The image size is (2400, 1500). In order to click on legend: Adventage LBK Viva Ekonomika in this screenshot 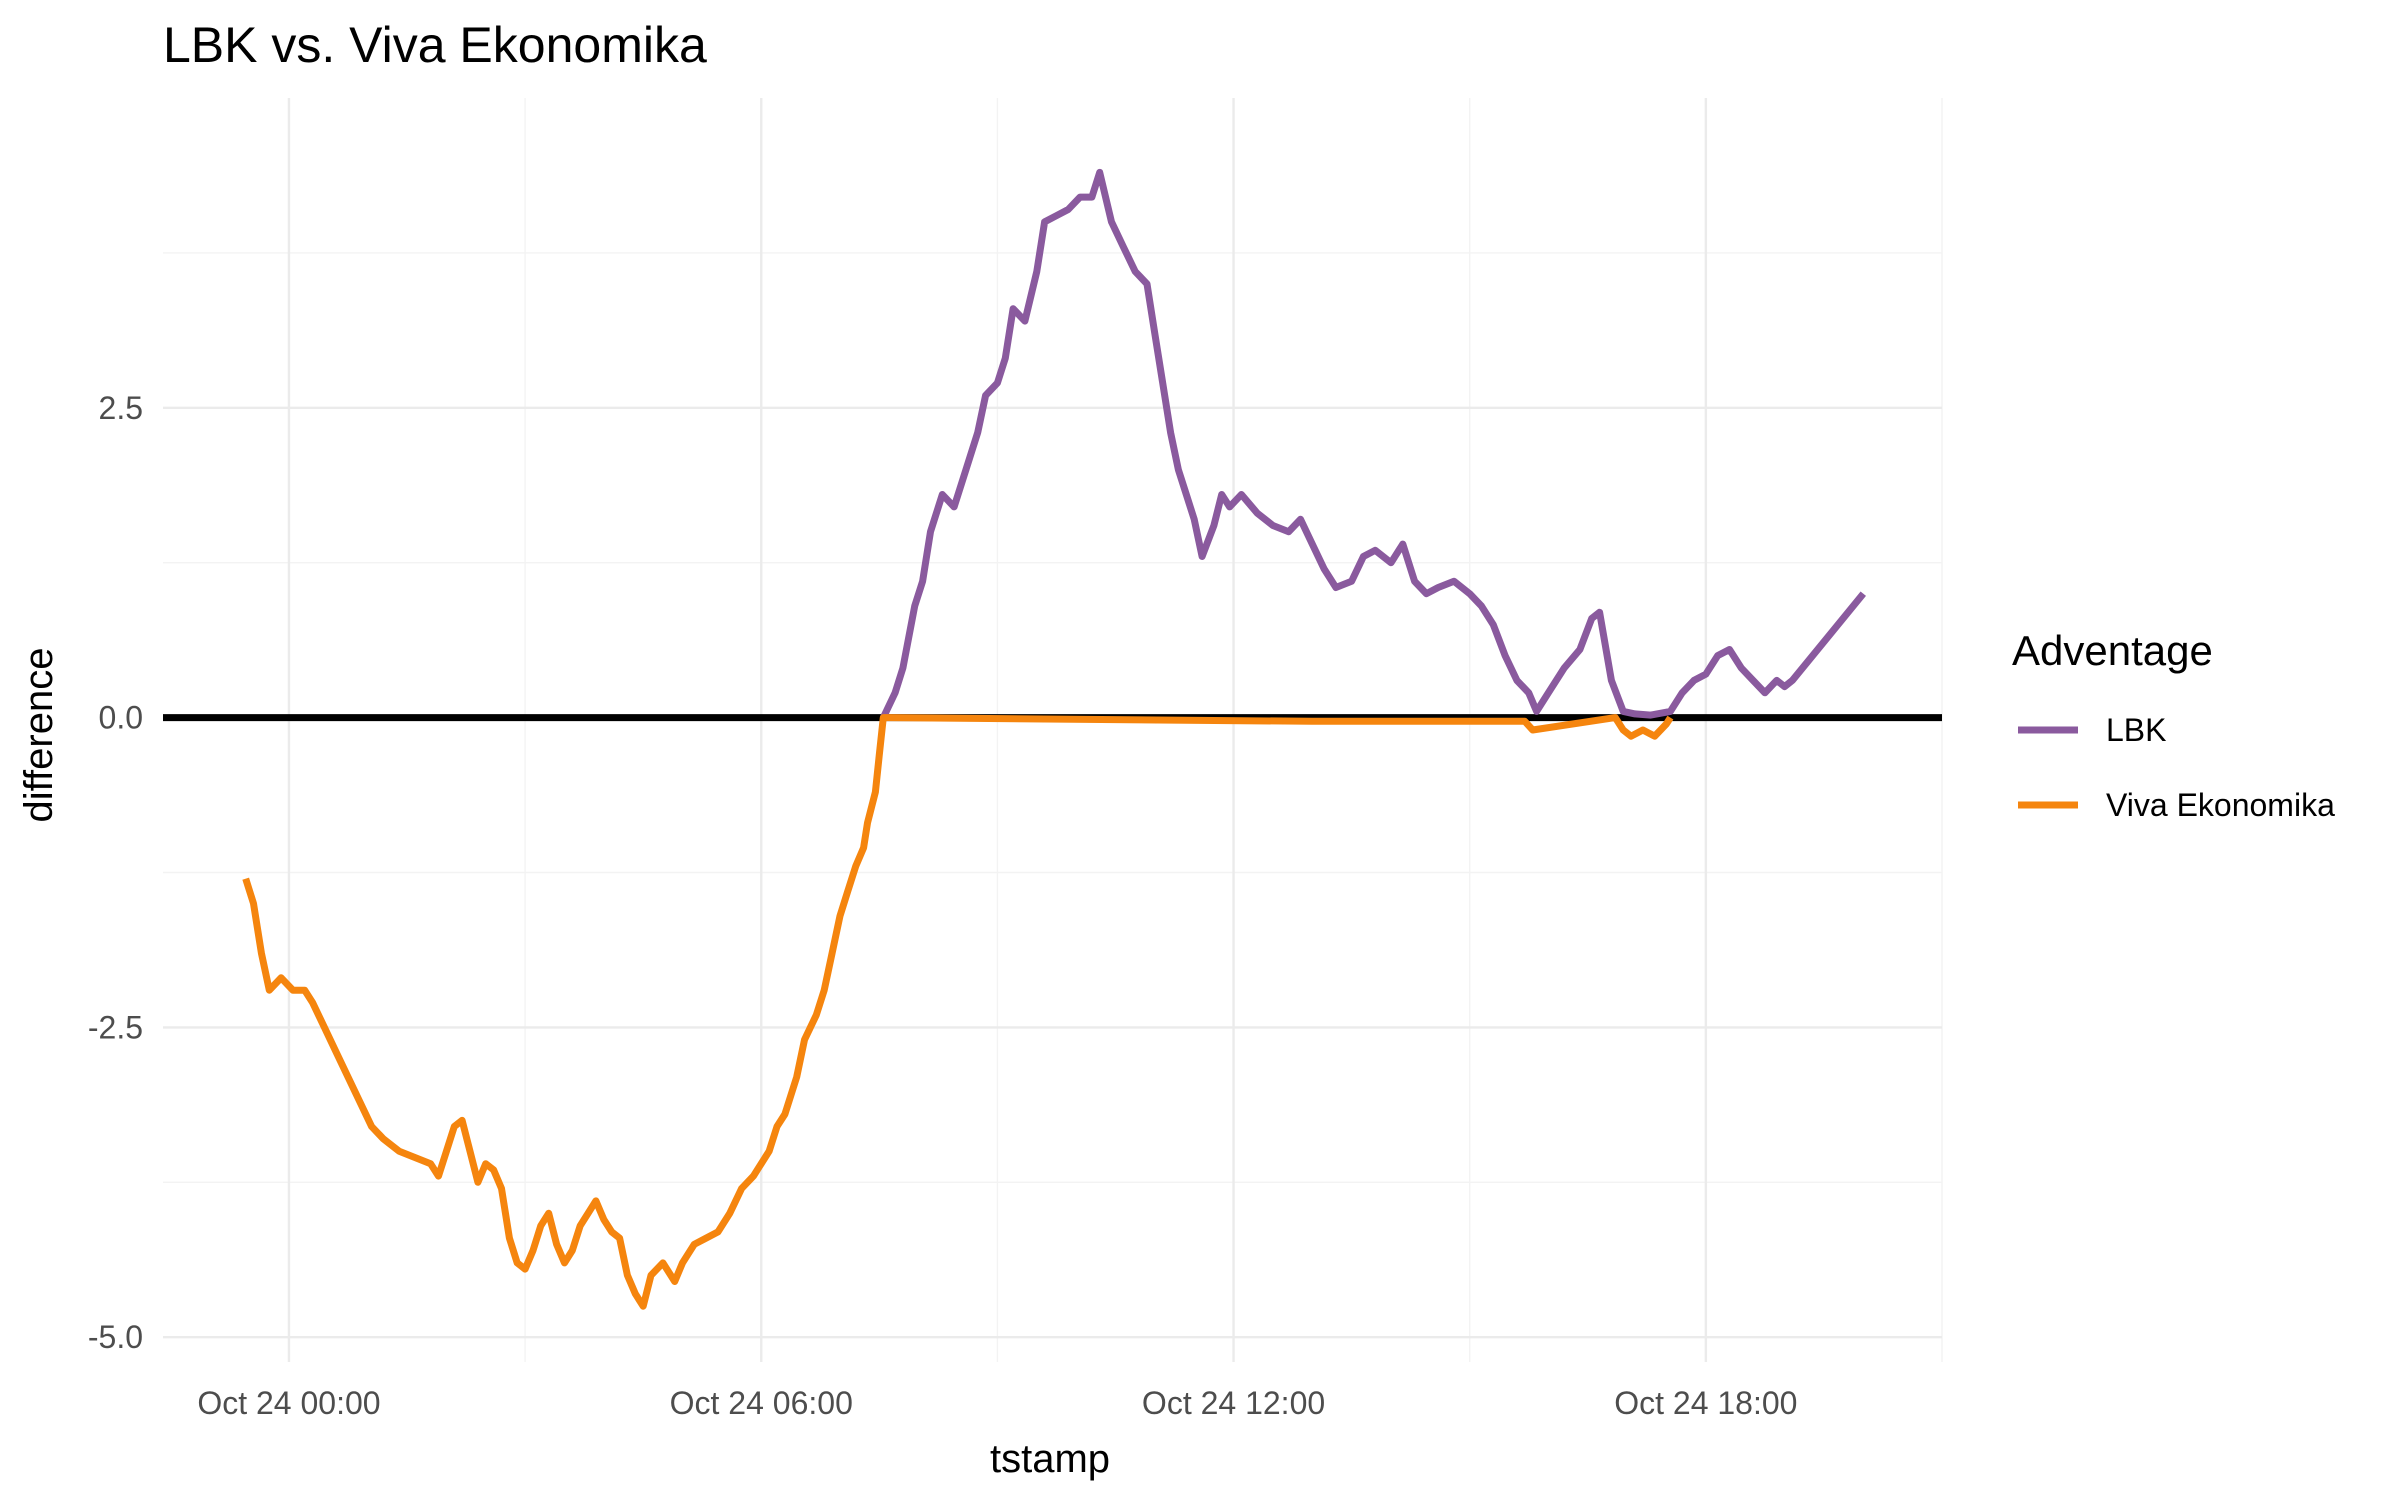, I will do `click(2173, 725)`.